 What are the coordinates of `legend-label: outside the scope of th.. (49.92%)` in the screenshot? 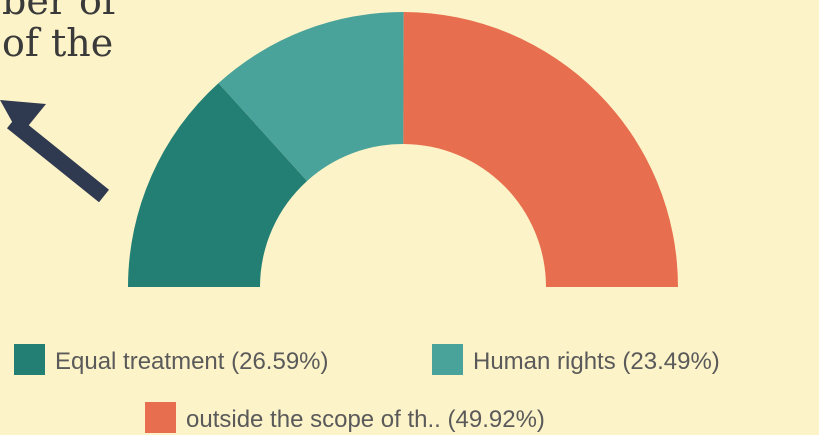 It's located at (365, 419).